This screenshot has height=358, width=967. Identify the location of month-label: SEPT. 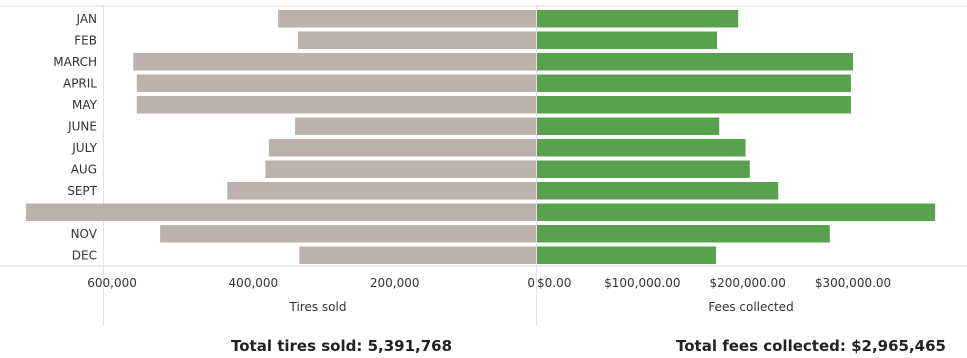
(82, 191).